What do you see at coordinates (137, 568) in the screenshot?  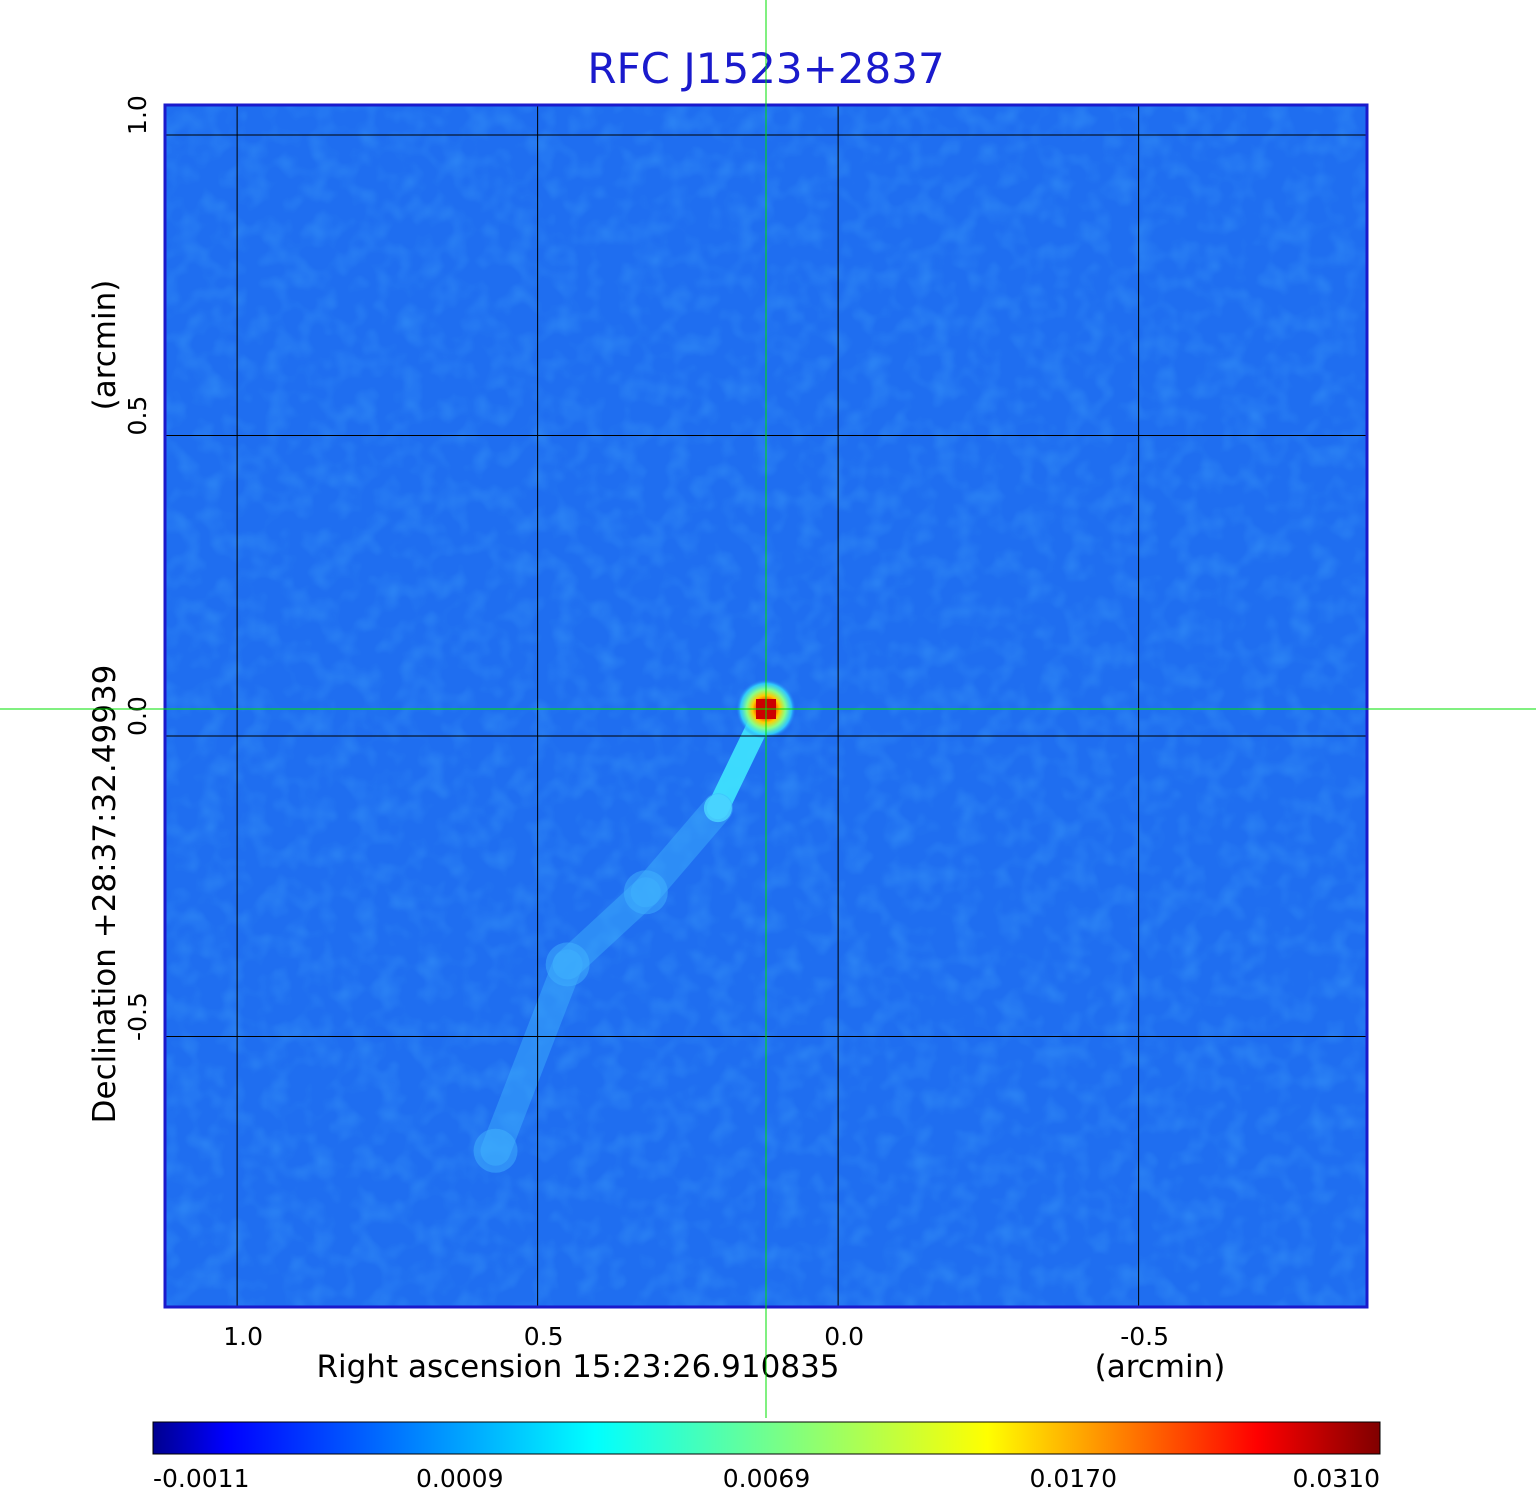 I see `y-tick-labels: 1.0 0.5 0.0 -0.5` at bounding box center [137, 568].